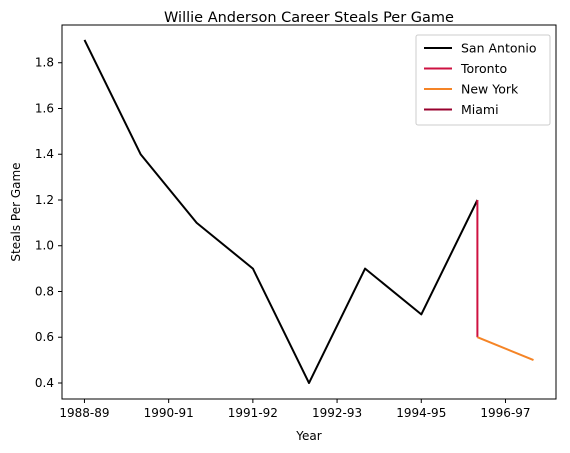 The image size is (570, 453). I want to click on legend: San Antonio Toronto New York Miami, so click(483, 80).